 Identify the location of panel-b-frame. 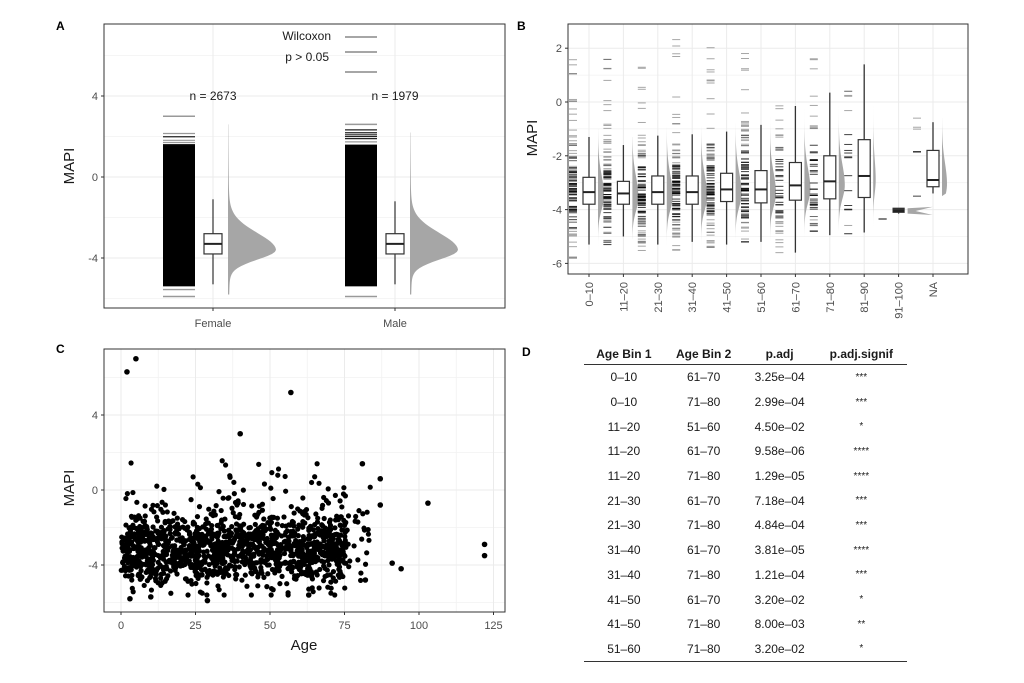
(768, 149).